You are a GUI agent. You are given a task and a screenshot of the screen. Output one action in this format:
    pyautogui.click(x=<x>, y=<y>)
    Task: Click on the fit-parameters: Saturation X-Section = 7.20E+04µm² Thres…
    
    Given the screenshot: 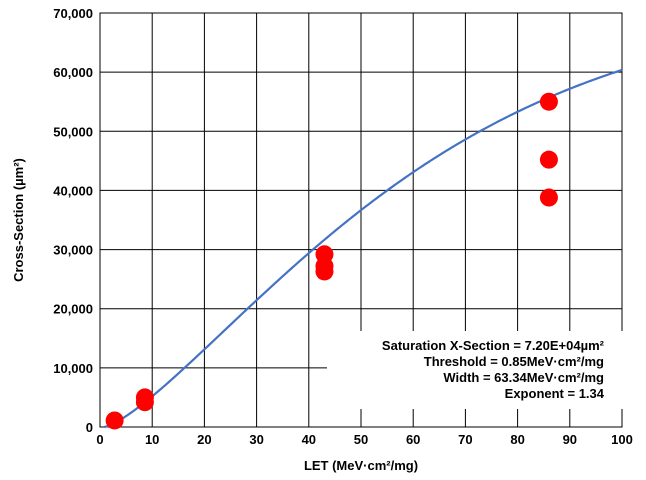 What is the action you would take?
    pyautogui.click(x=493, y=369)
    